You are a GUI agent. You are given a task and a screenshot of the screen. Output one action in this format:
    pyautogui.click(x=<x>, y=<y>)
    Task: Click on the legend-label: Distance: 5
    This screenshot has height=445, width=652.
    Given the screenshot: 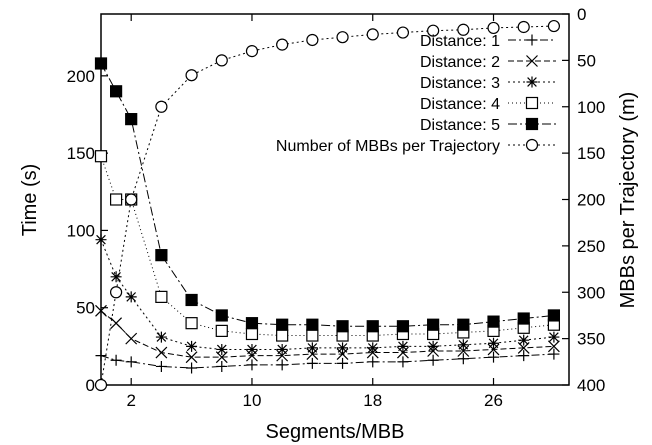 What is the action you would take?
    pyautogui.click(x=460, y=125)
    